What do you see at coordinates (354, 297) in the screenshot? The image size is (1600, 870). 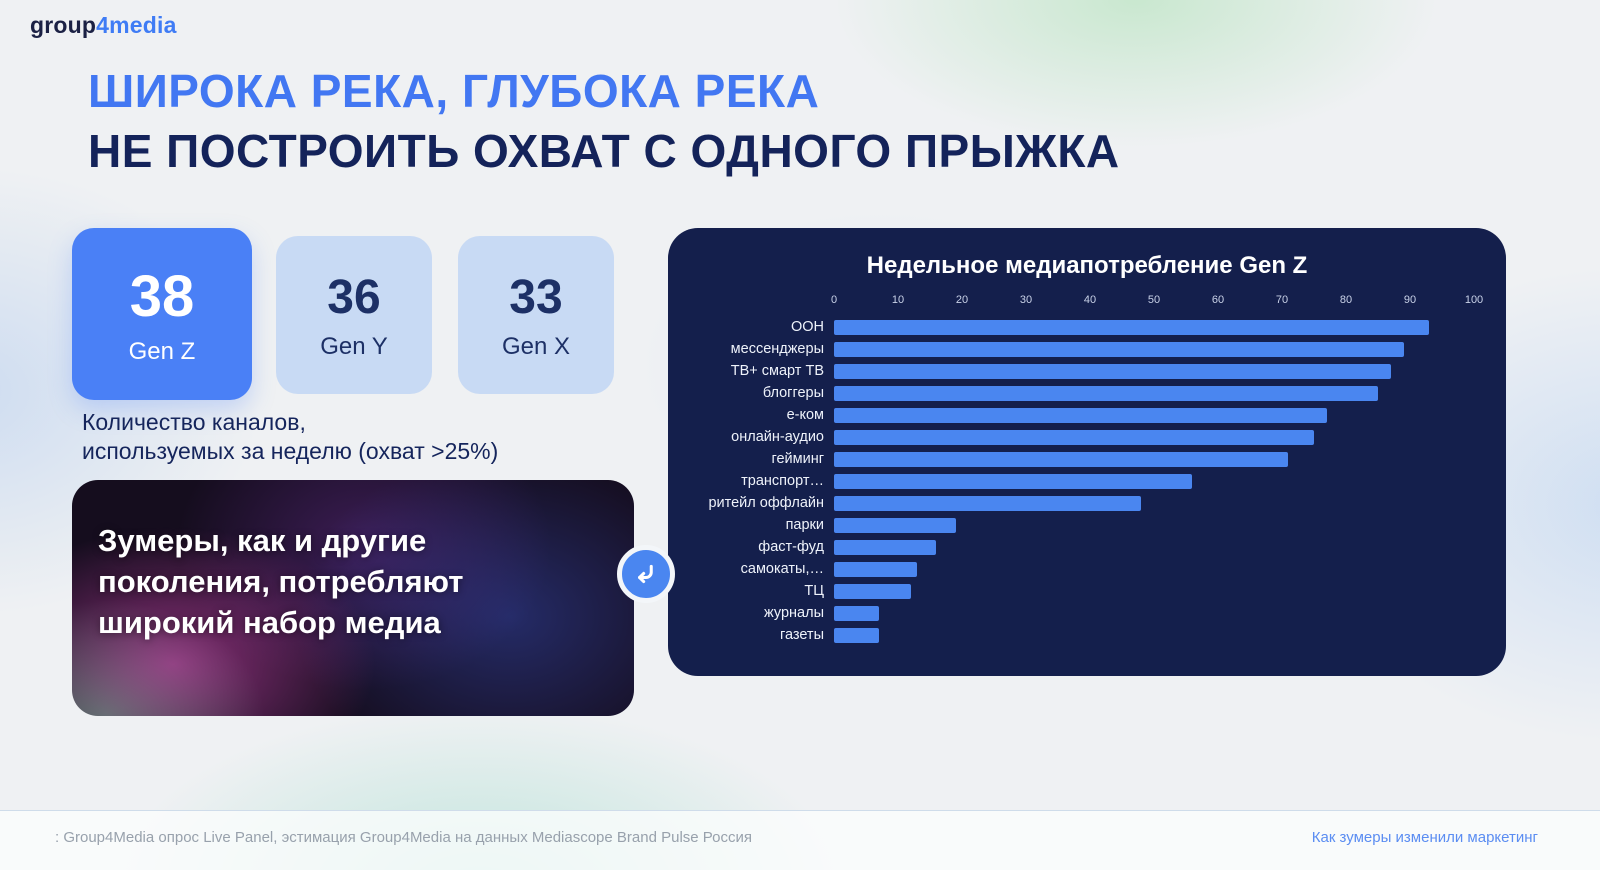 I see `stat-value-gen-y: 36` at bounding box center [354, 297].